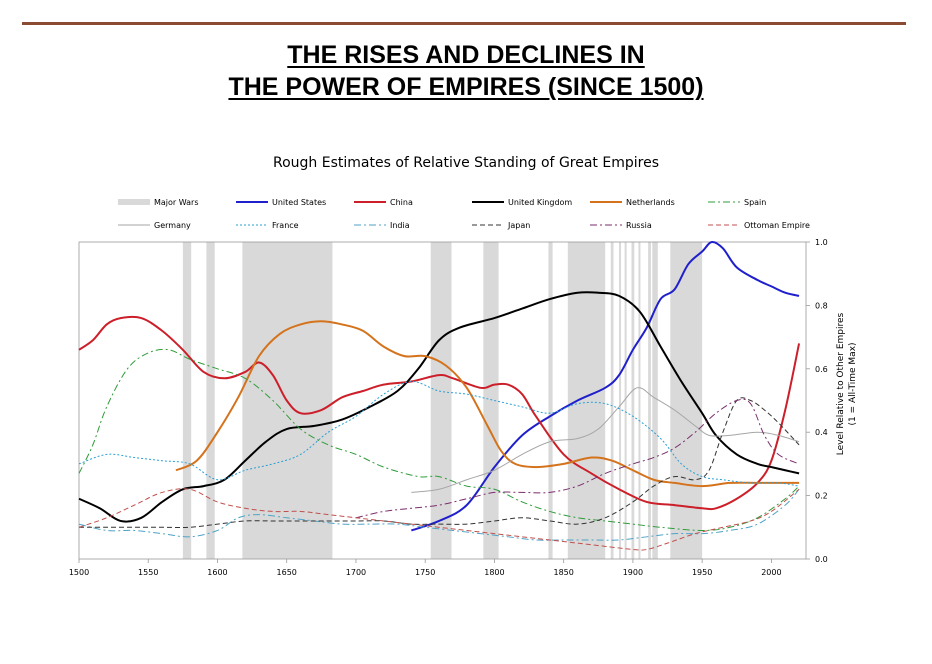 The height and width of the screenshot is (664, 932). Describe the element at coordinates (633, 572) in the screenshot. I see `x-tick-label-1900: 1900` at that location.